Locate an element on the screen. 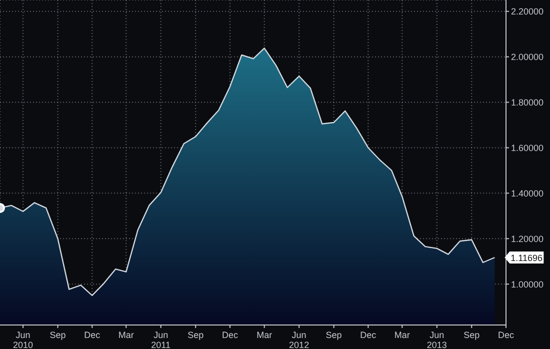  x-tick-label: Jun 2012 is located at coordinates (299, 339).